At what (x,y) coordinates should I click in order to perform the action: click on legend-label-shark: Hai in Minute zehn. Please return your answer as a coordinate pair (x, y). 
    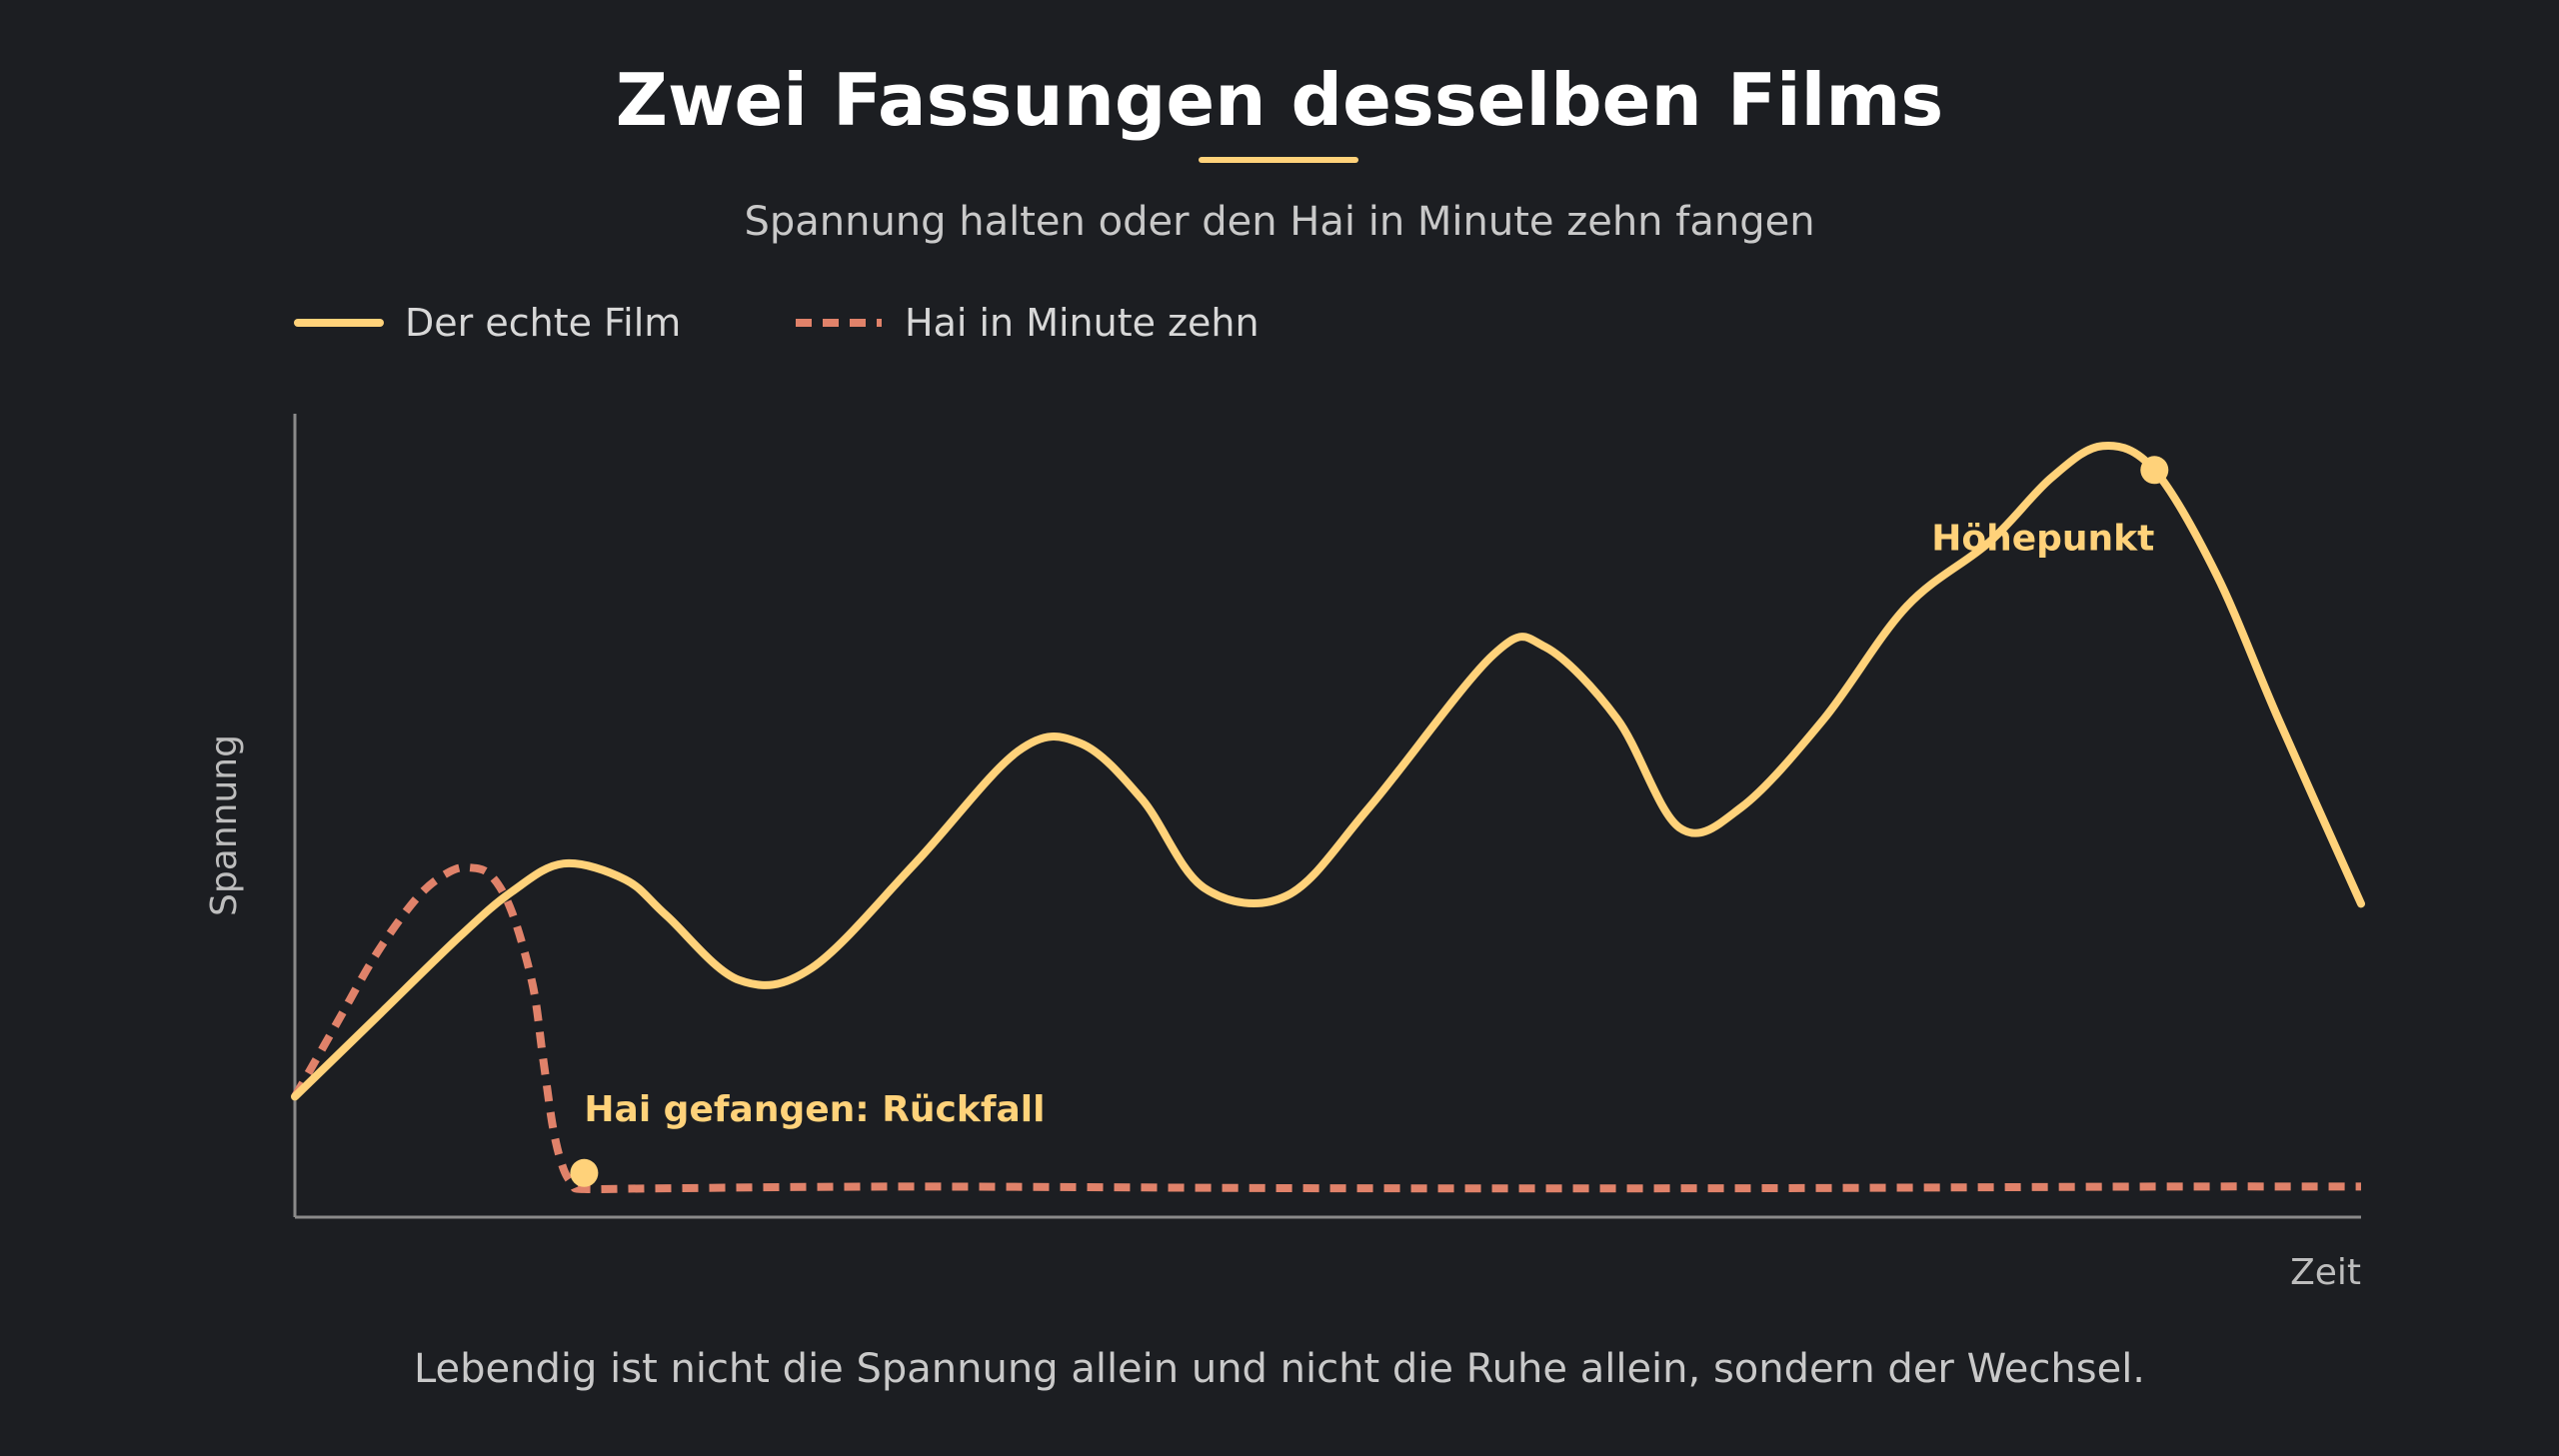
    Looking at the image, I should click on (1082, 323).